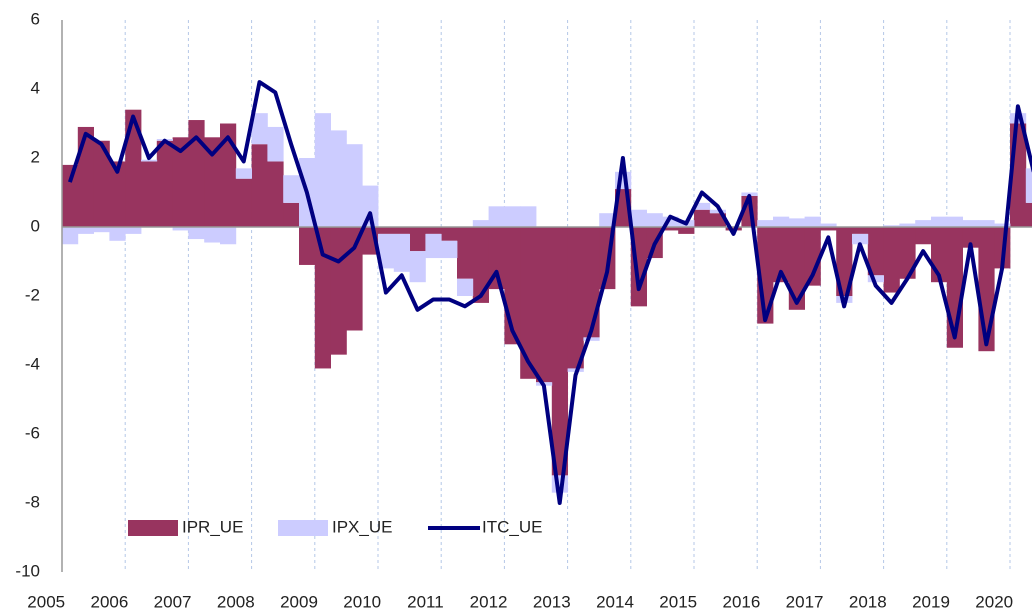 The height and width of the screenshot is (611, 1032). What do you see at coordinates (512, 526) in the screenshot?
I see `legend-label: ITC_UE` at bounding box center [512, 526].